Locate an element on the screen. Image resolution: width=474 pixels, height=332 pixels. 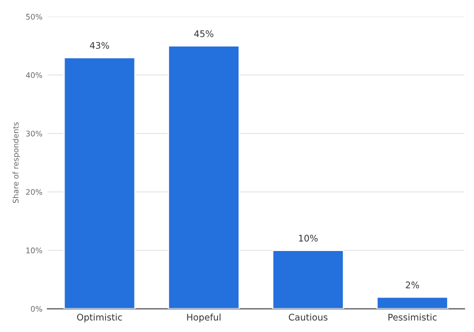
x-tick-label: Cautious is located at coordinates (308, 317).